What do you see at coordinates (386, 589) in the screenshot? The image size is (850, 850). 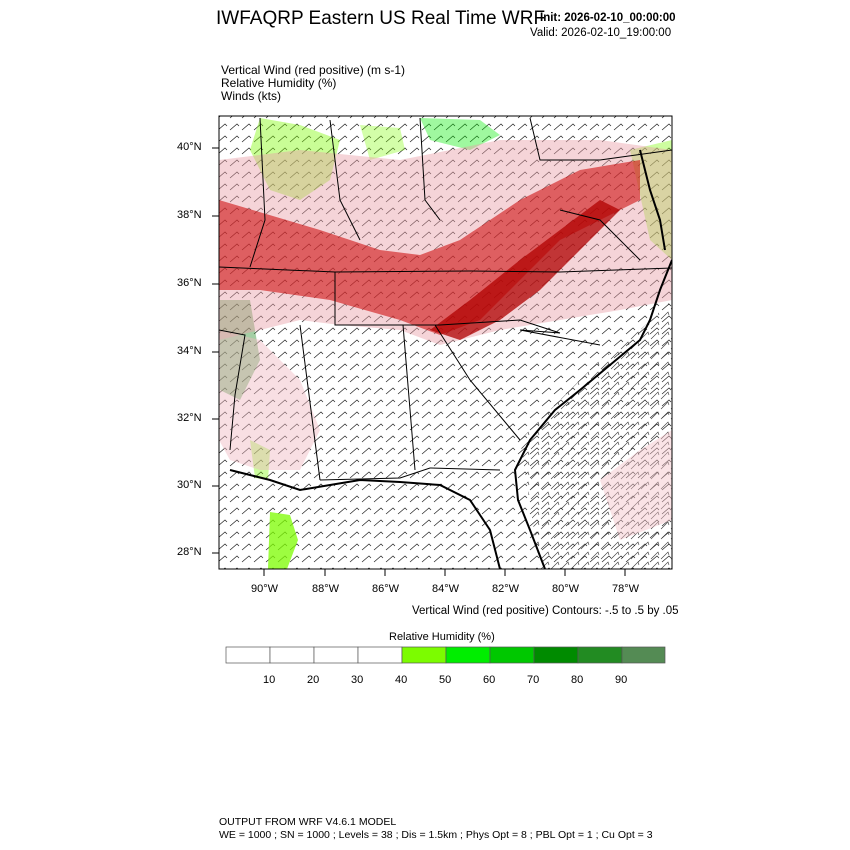 I see `lon-label-86w: 86°W` at bounding box center [386, 589].